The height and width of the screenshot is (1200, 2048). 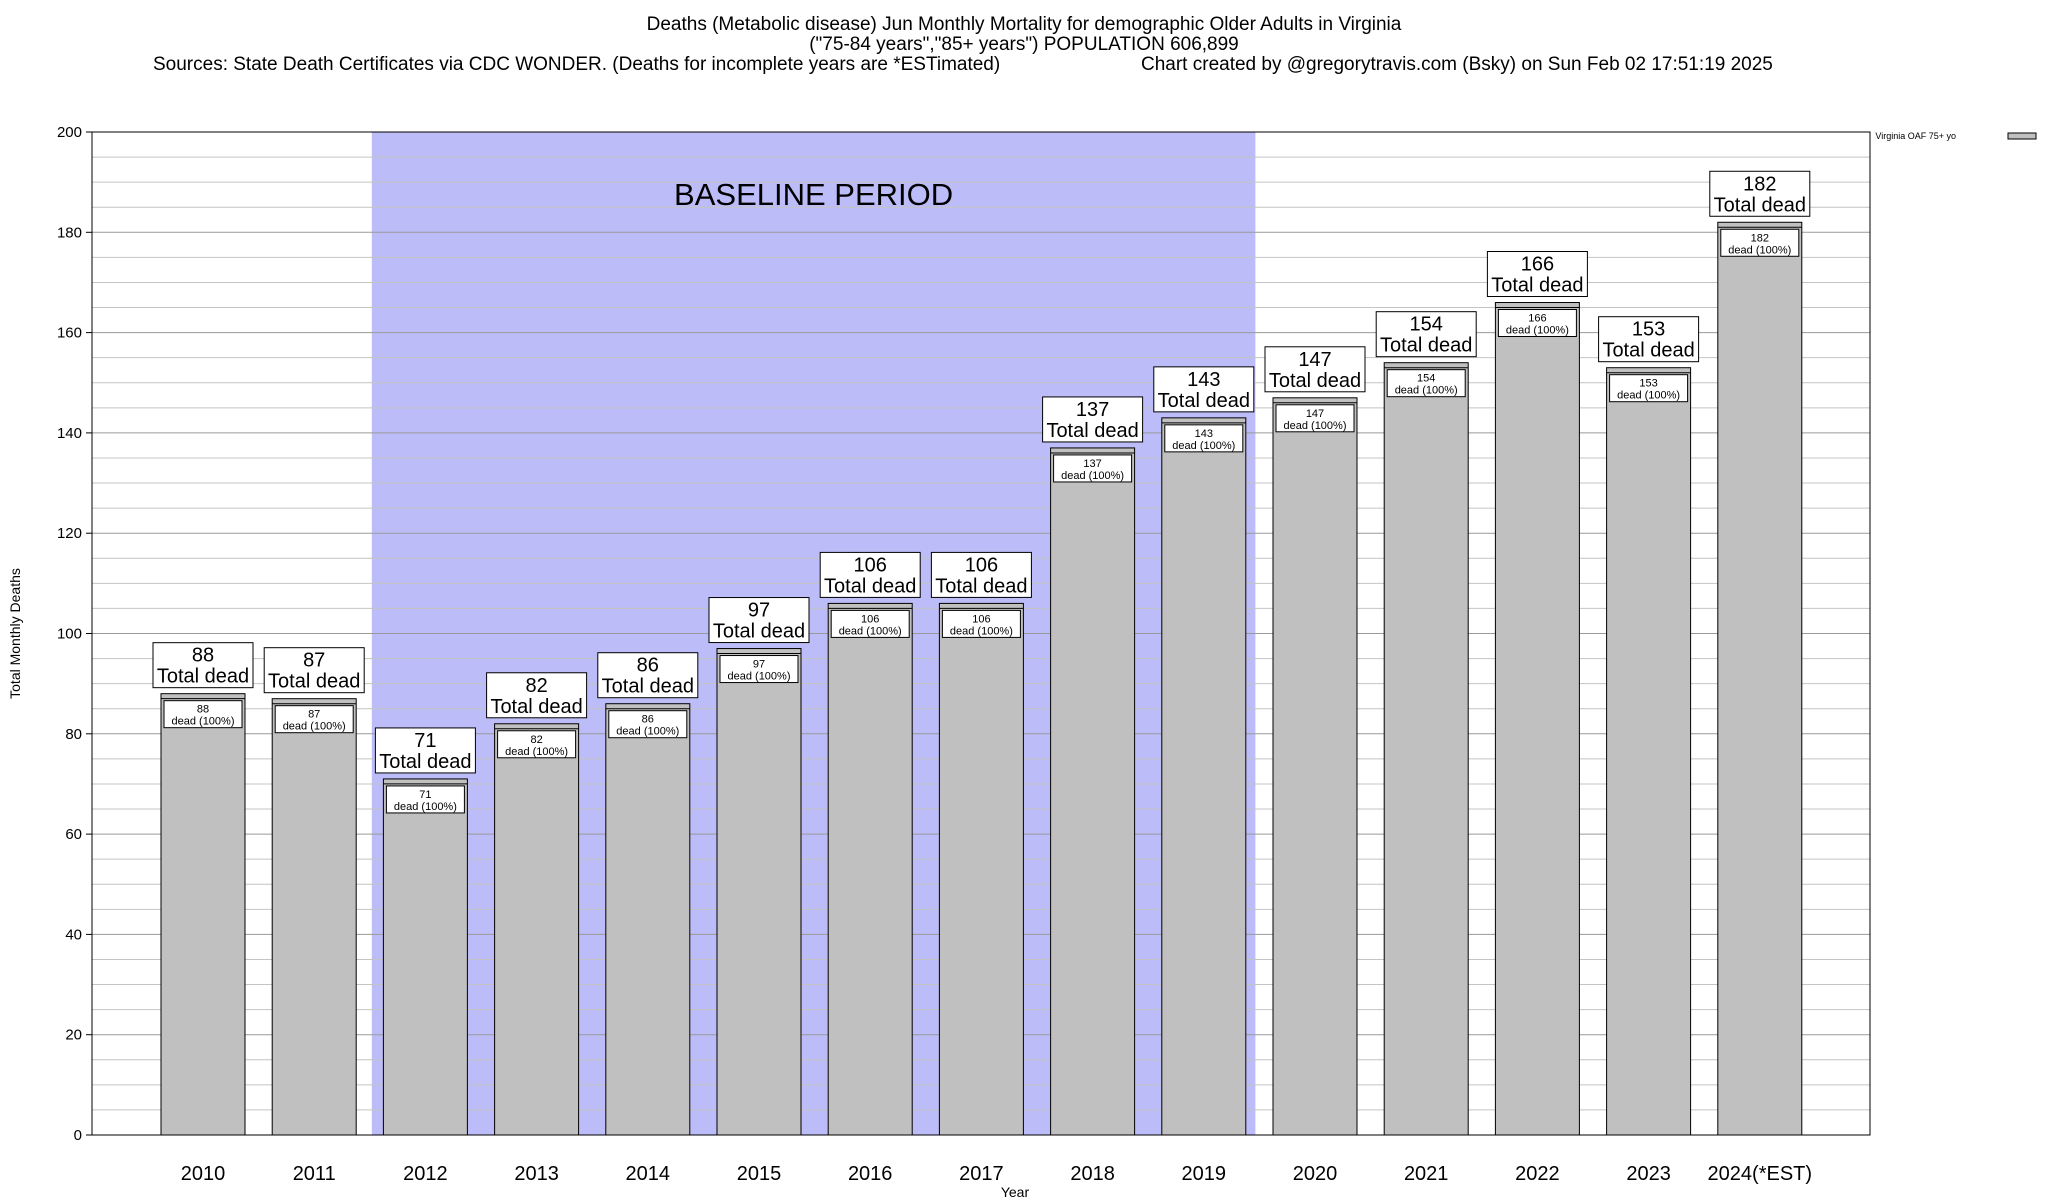 What do you see at coordinates (69, 634) in the screenshot?
I see `y-tick-label: 100` at bounding box center [69, 634].